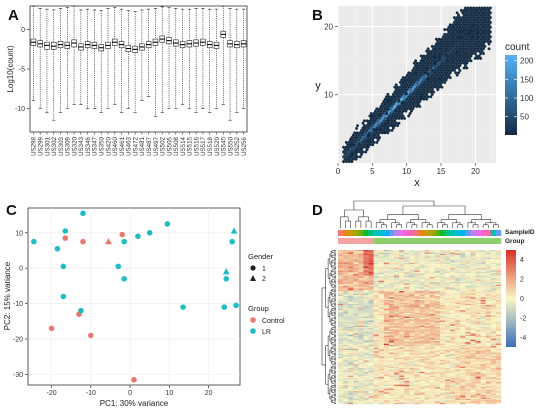  Describe the element at coordinates (13, 15) in the screenshot. I see `panel-letter-a: A` at that location.